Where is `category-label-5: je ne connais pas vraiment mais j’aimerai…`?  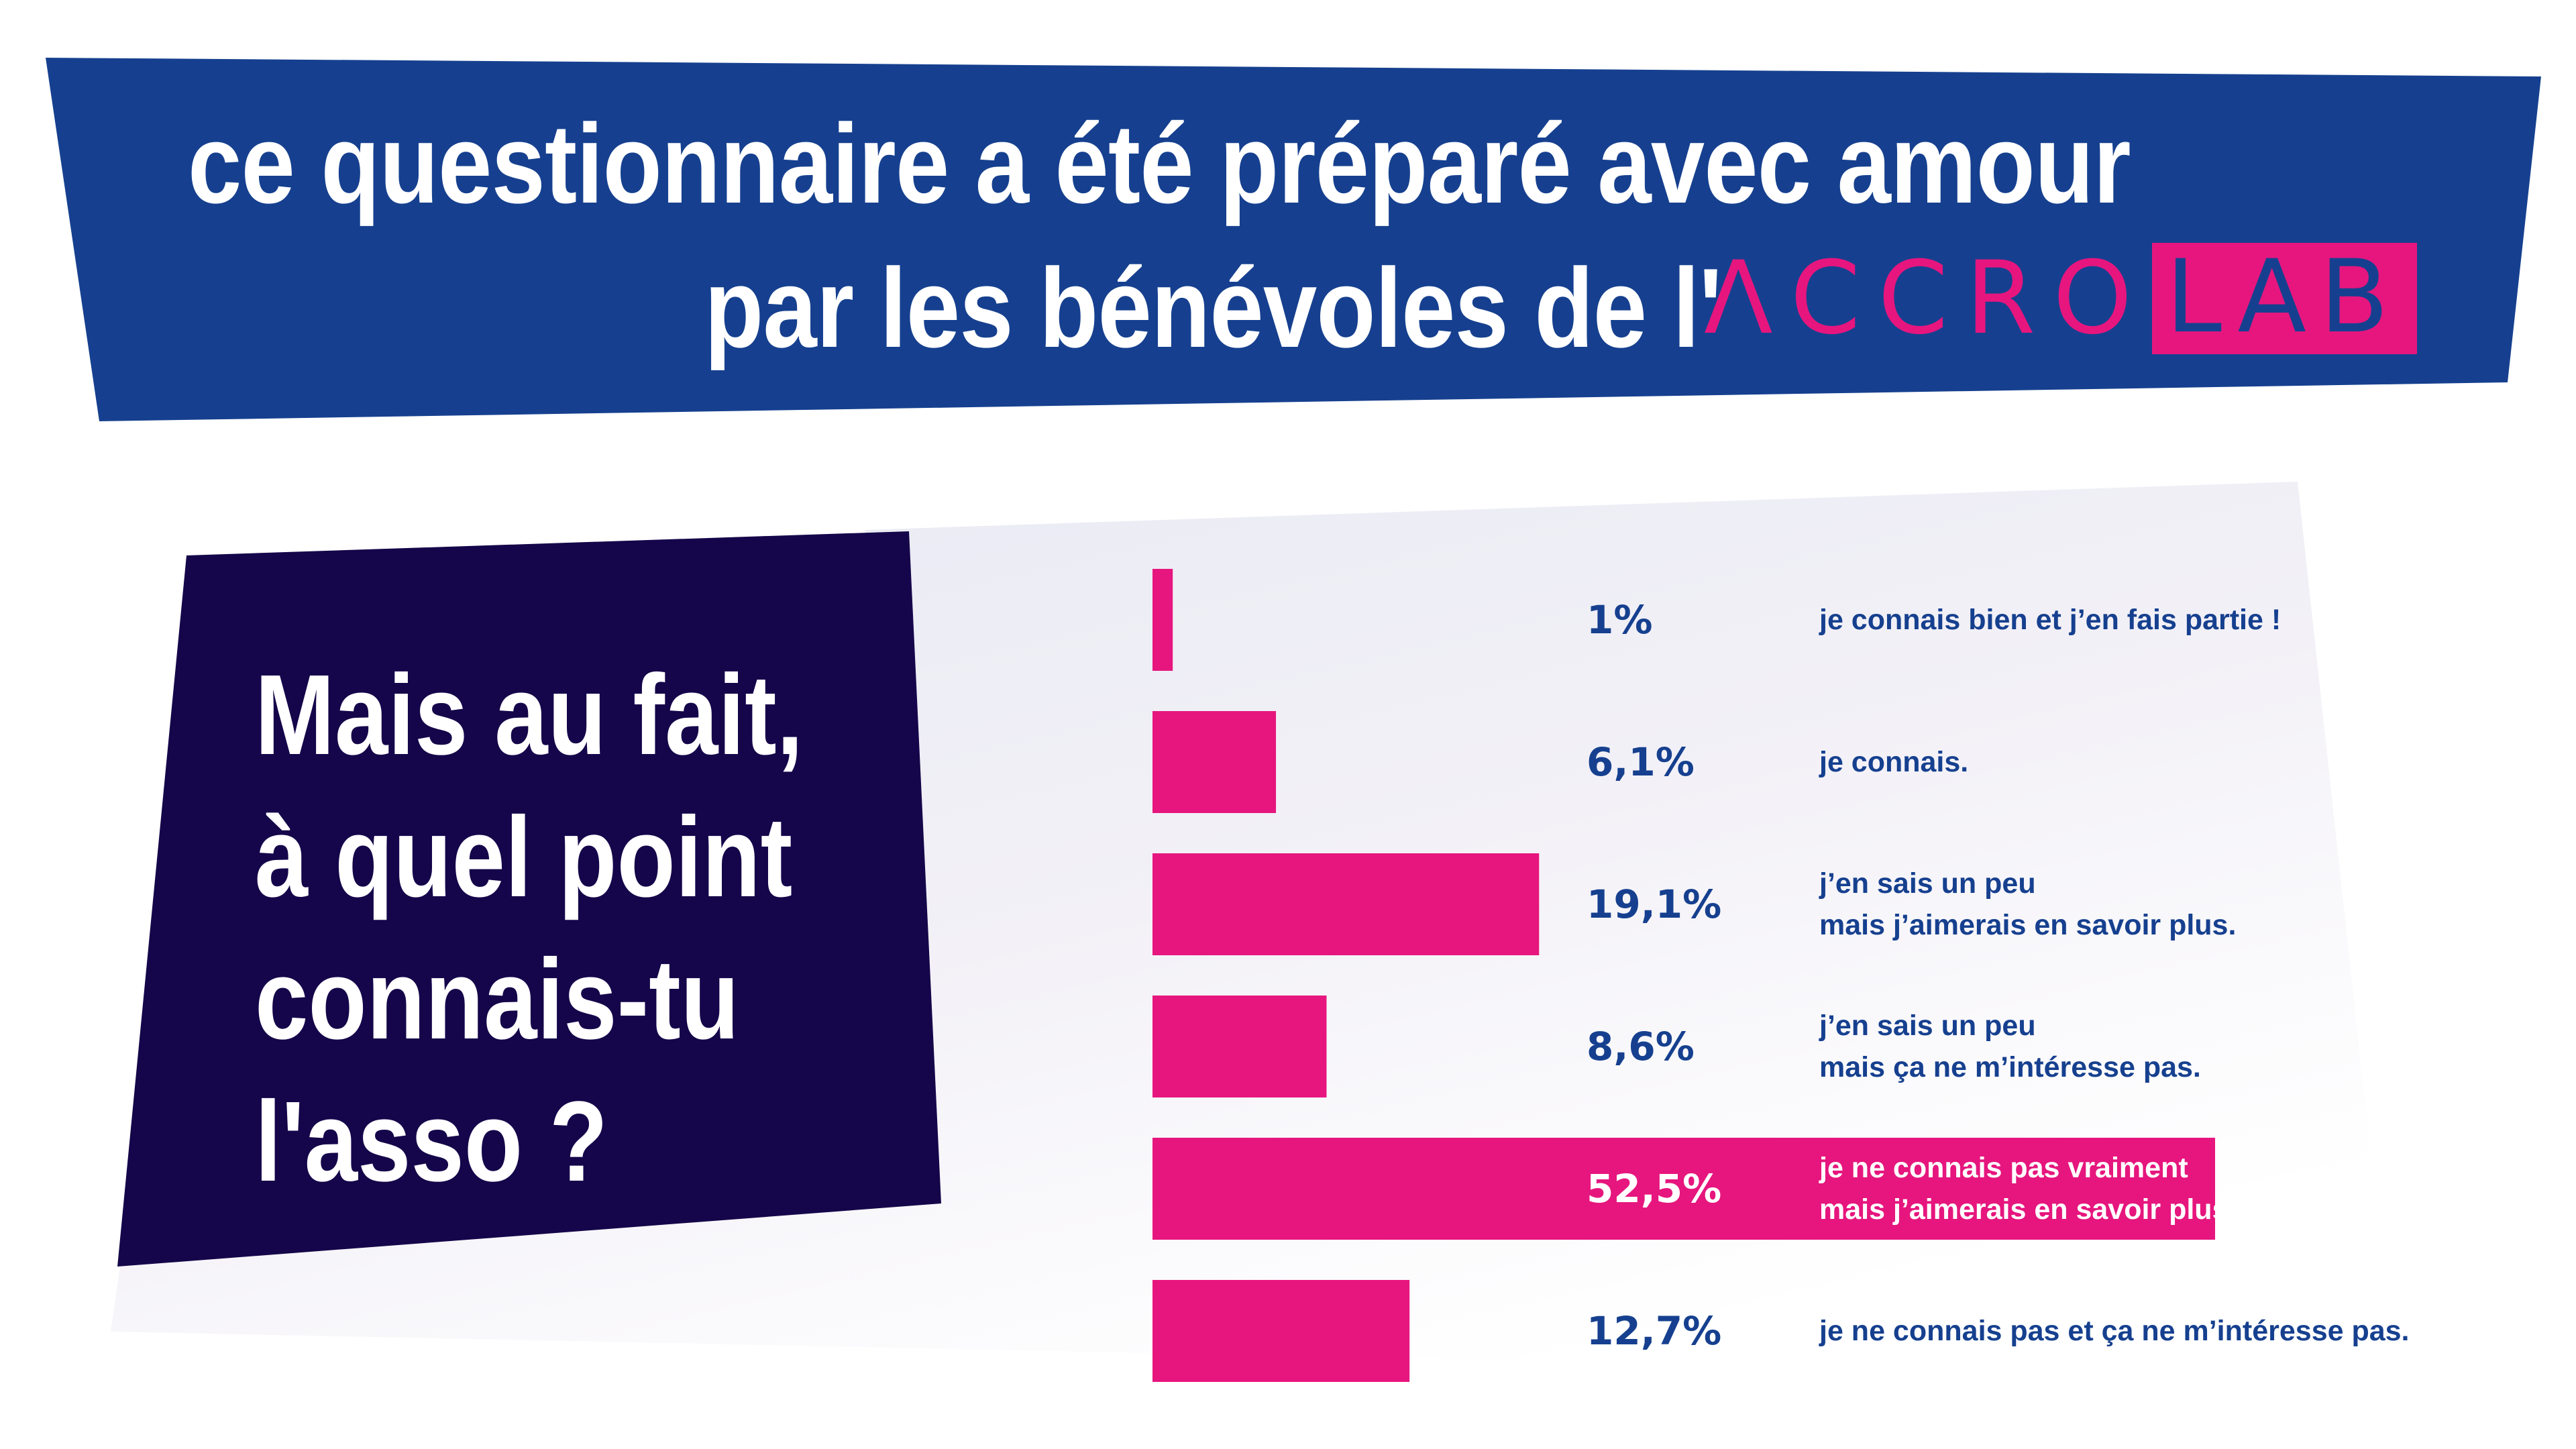
category-label-5: je ne connais pas vraiment mais j’aimerai… is located at coordinates (2027, 1189).